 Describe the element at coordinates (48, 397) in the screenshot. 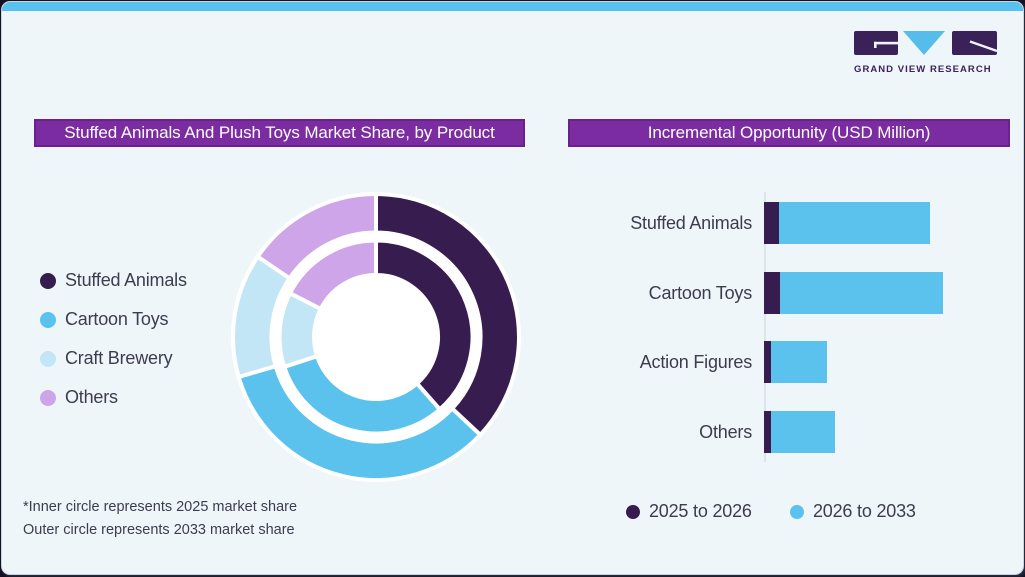

I see `legend-dot-others` at that location.